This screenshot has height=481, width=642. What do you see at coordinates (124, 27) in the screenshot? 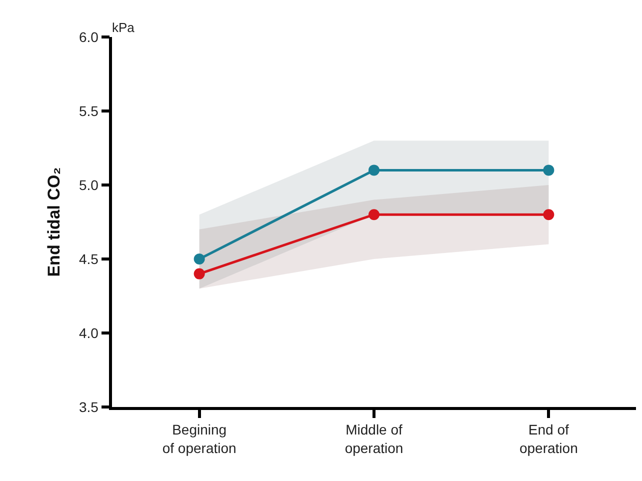
I see `text: kPa` at bounding box center [124, 27].